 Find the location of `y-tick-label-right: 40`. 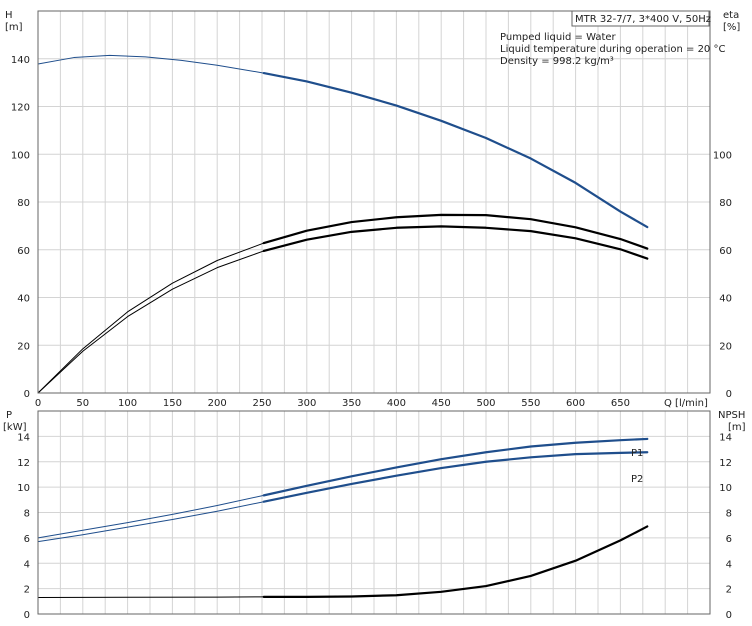

y-tick-label-right: 40 is located at coordinates (725, 299).